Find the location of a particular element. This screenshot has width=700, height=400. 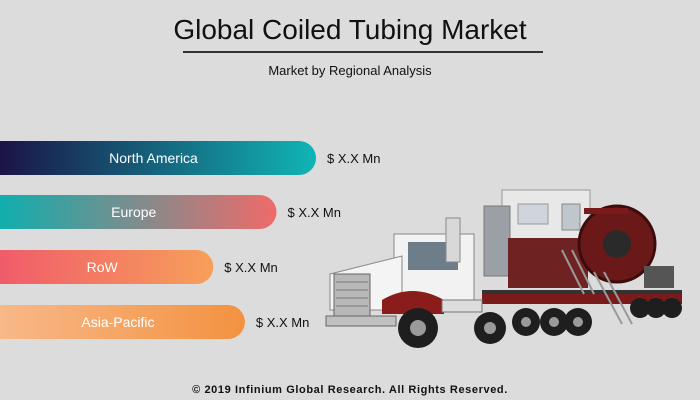

page-title: Global Coiled Tubing Market is located at coordinates (350, 29).